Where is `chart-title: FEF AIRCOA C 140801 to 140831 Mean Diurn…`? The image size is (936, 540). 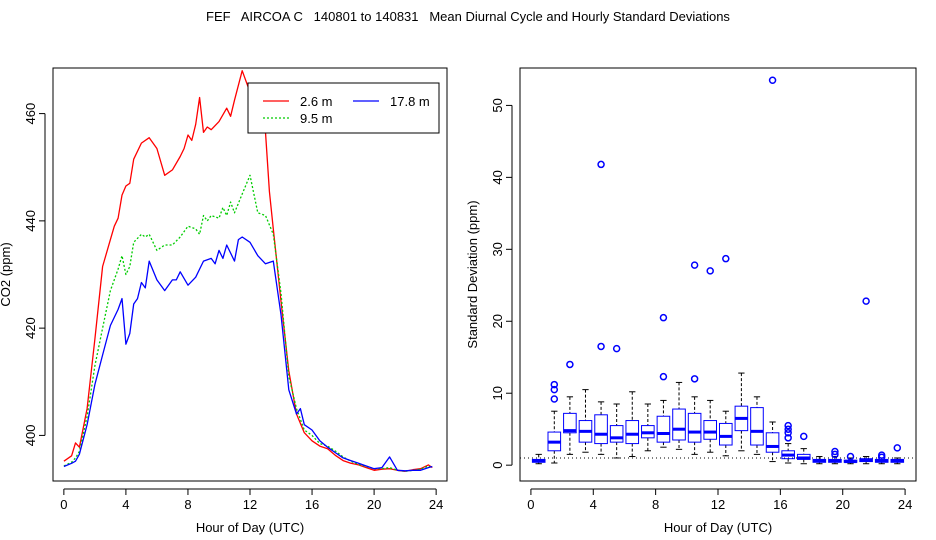
chart-title: FEF AIRCOA C 140801 to 140831 Mean Diurn… is located at coordinates (468, 16).